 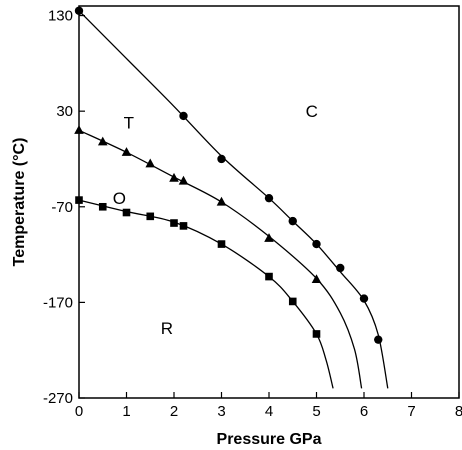 I want to click on region-label-o: O, so click(x=119, y=198).